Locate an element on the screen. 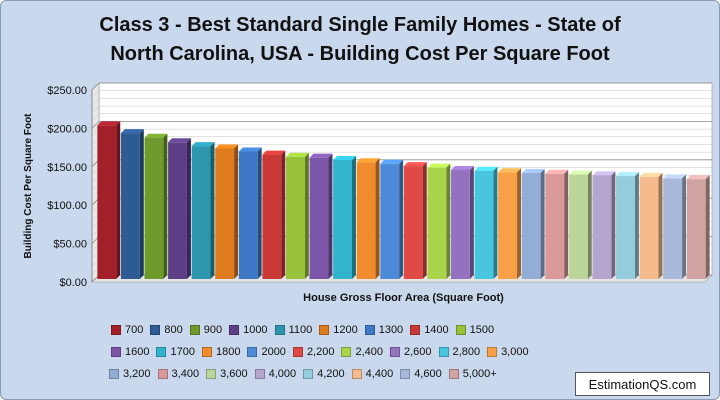 This screenshot has width=720, height=400. bar-top-3,600 is located at coordinates (580, 172).